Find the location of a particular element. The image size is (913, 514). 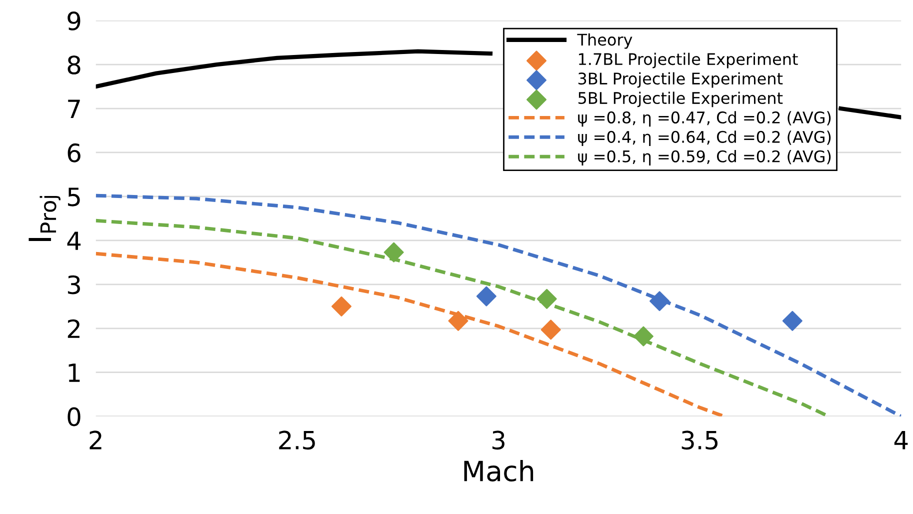

x-tick-label: 4 is located at coordinates (901, 440).